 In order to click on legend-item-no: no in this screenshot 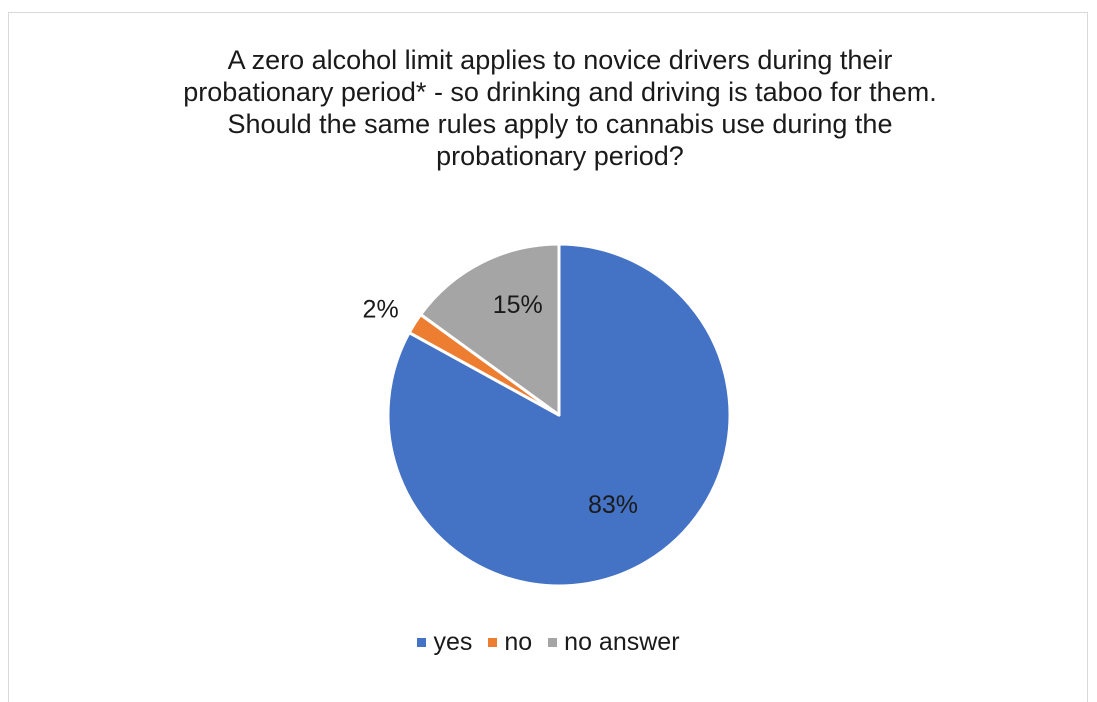, I will do `click(510, 642)`.